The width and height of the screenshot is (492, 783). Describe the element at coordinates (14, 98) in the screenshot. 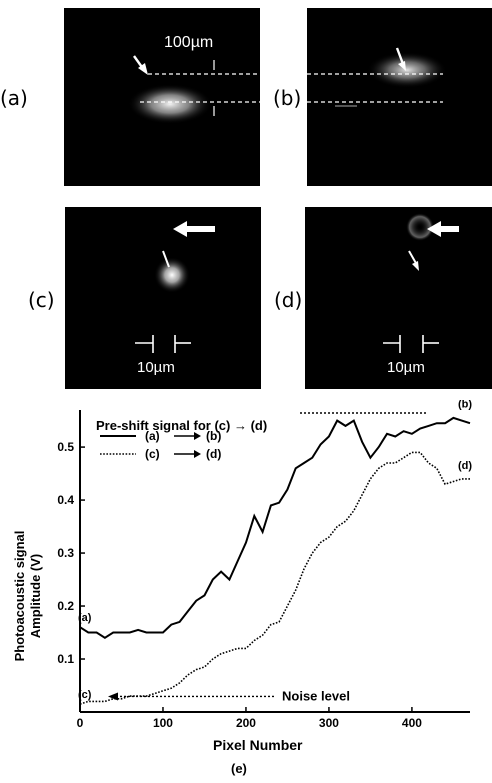

I see `panel-label-a: (a)` at that location.